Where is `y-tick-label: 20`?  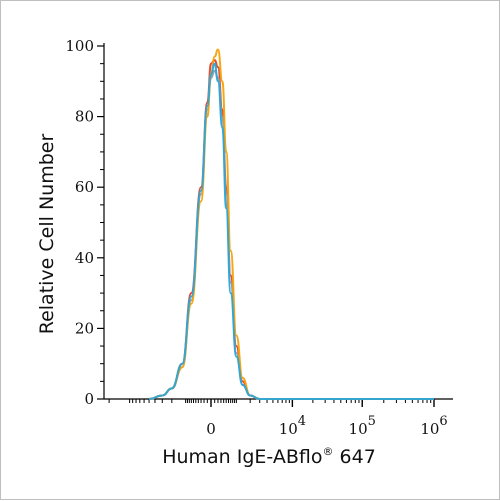
y-tick-label: 20 is located at coordinates (84, 328).